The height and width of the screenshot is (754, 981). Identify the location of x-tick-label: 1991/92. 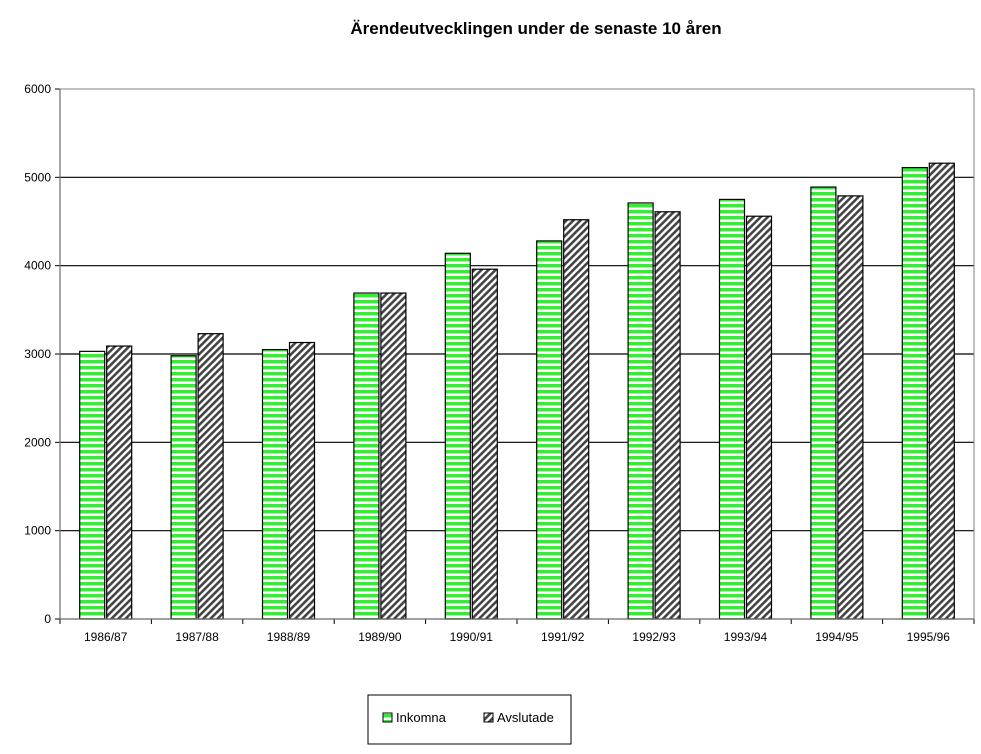
(563, 637).